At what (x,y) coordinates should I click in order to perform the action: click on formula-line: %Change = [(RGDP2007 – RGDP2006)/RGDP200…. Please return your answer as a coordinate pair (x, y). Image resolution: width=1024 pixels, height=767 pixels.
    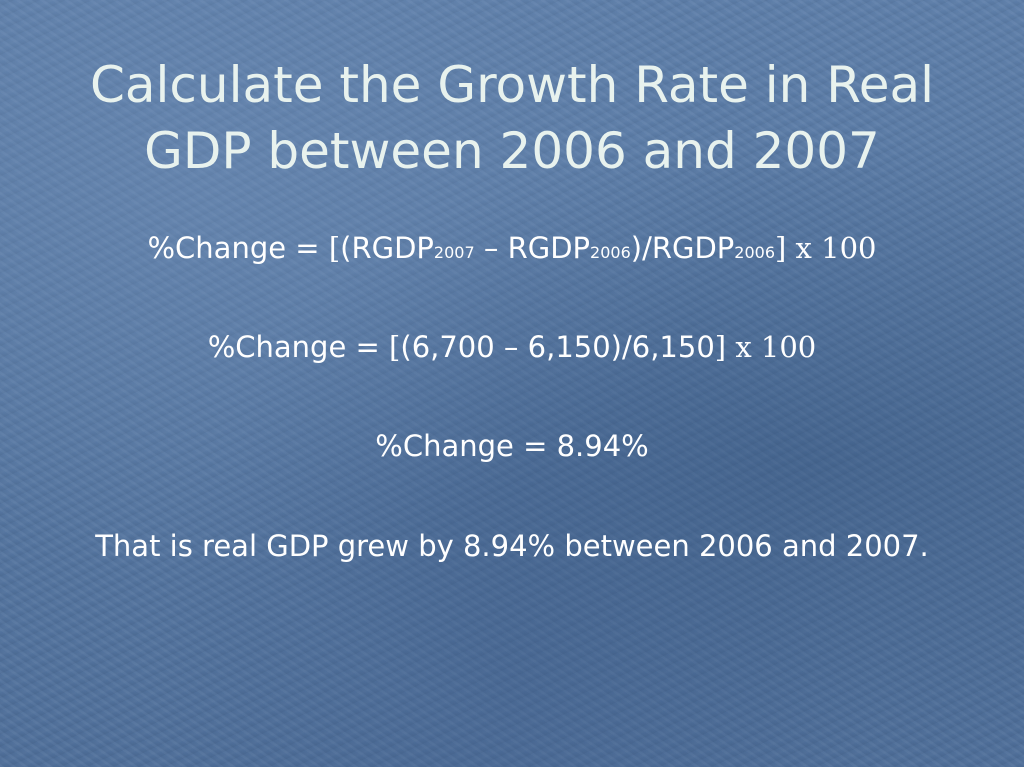
    Looking at the image, I should click on (512, 250).